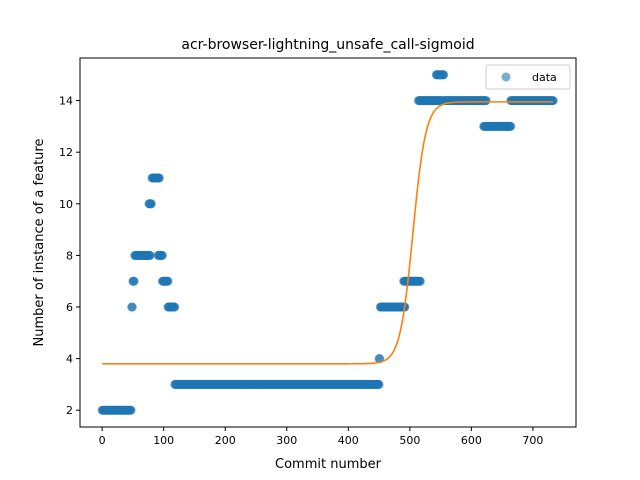 The image size is (640, 480). What do you see at coordinates (69, 410) in the screenshot?
I see `y-tick-label: 2` at bounding box center [69, 410].